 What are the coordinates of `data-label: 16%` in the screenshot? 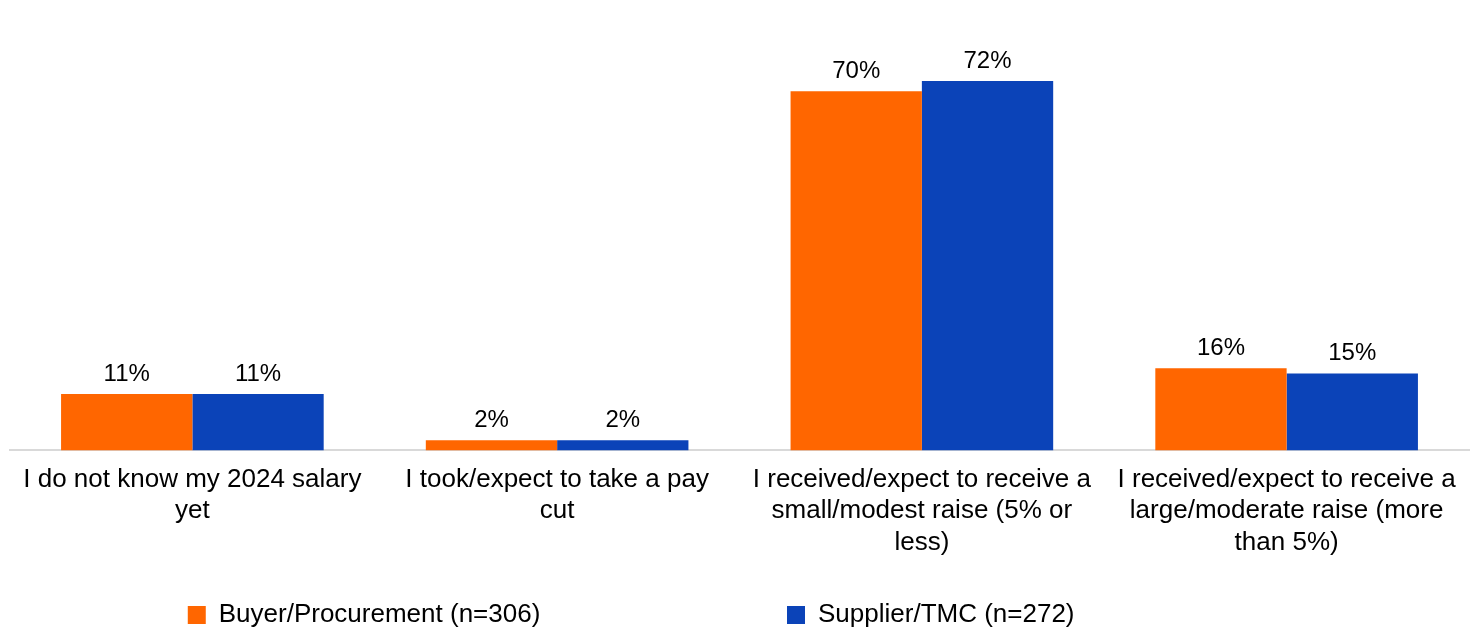 It's located at (1220, 346).